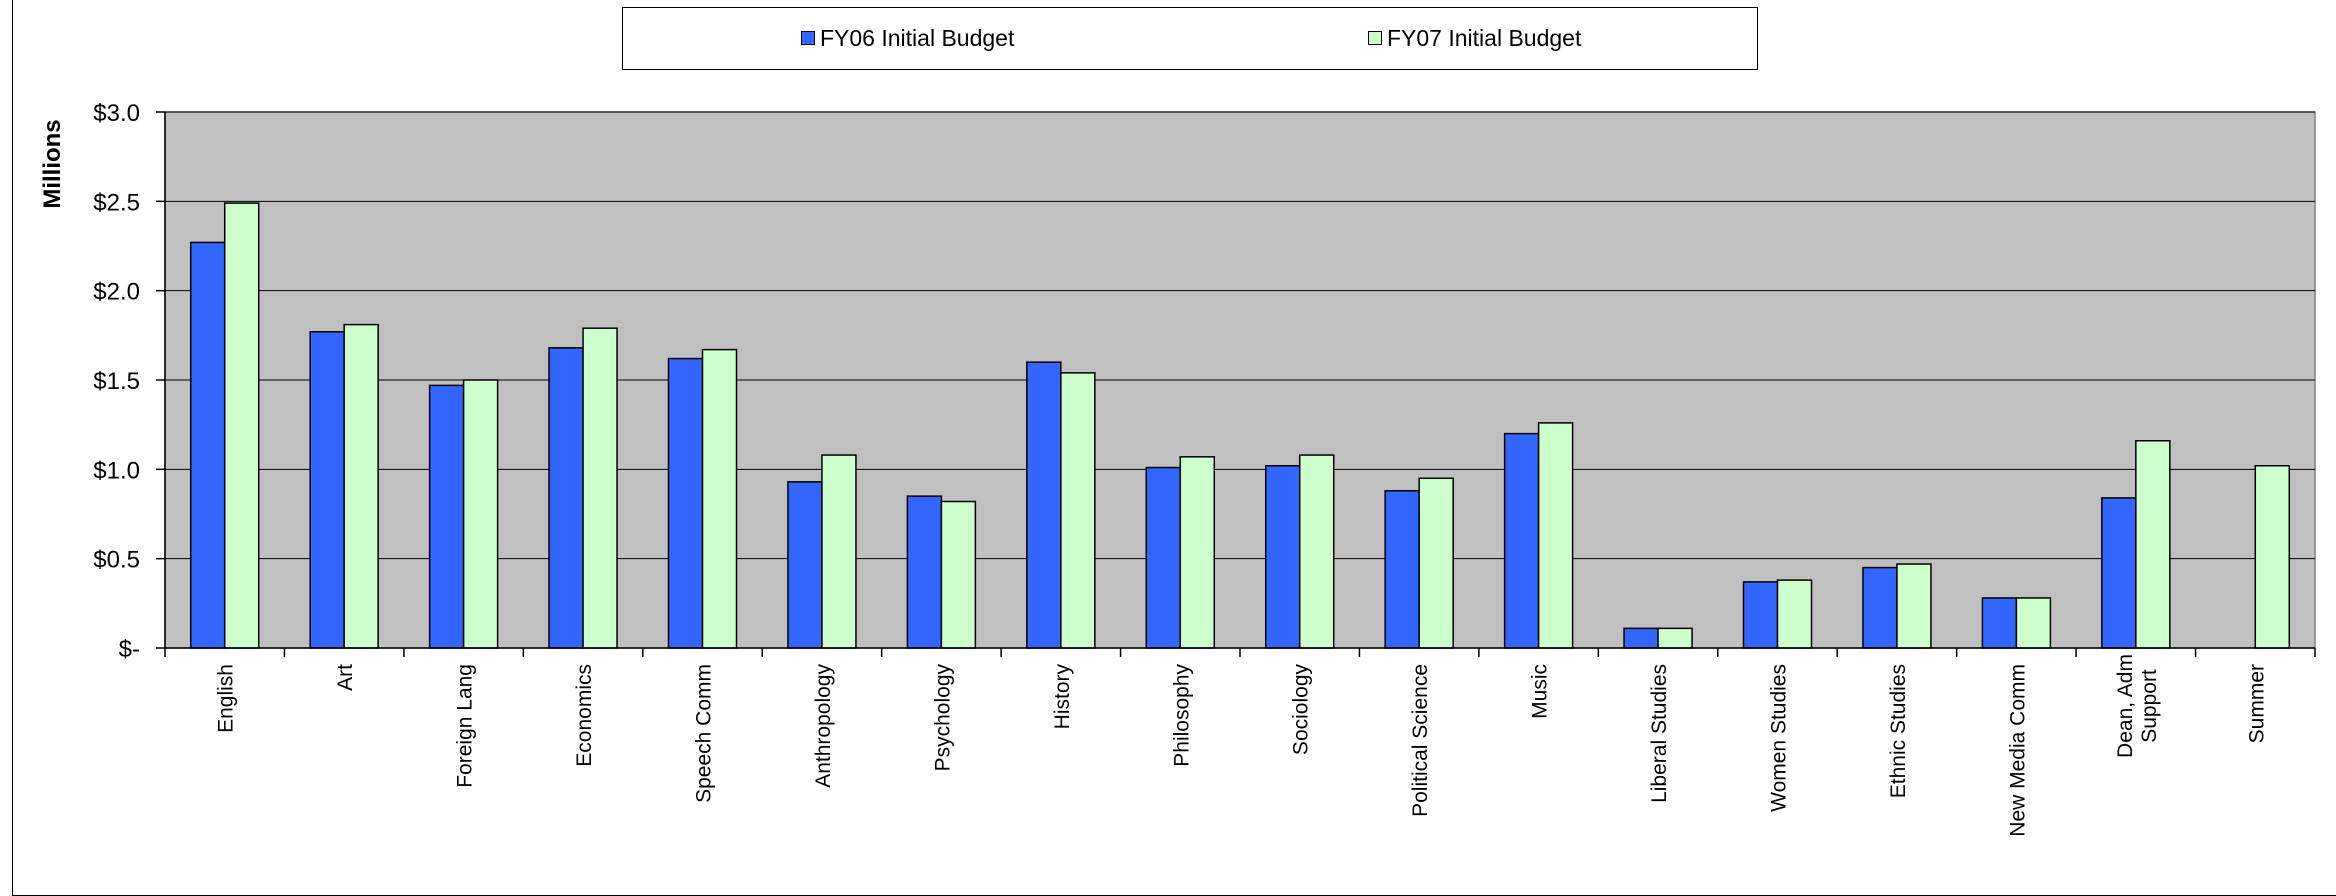 This screenshot has height=896, width=2336. I want to click on y-tick-label: $1.0, so click(116, 470).